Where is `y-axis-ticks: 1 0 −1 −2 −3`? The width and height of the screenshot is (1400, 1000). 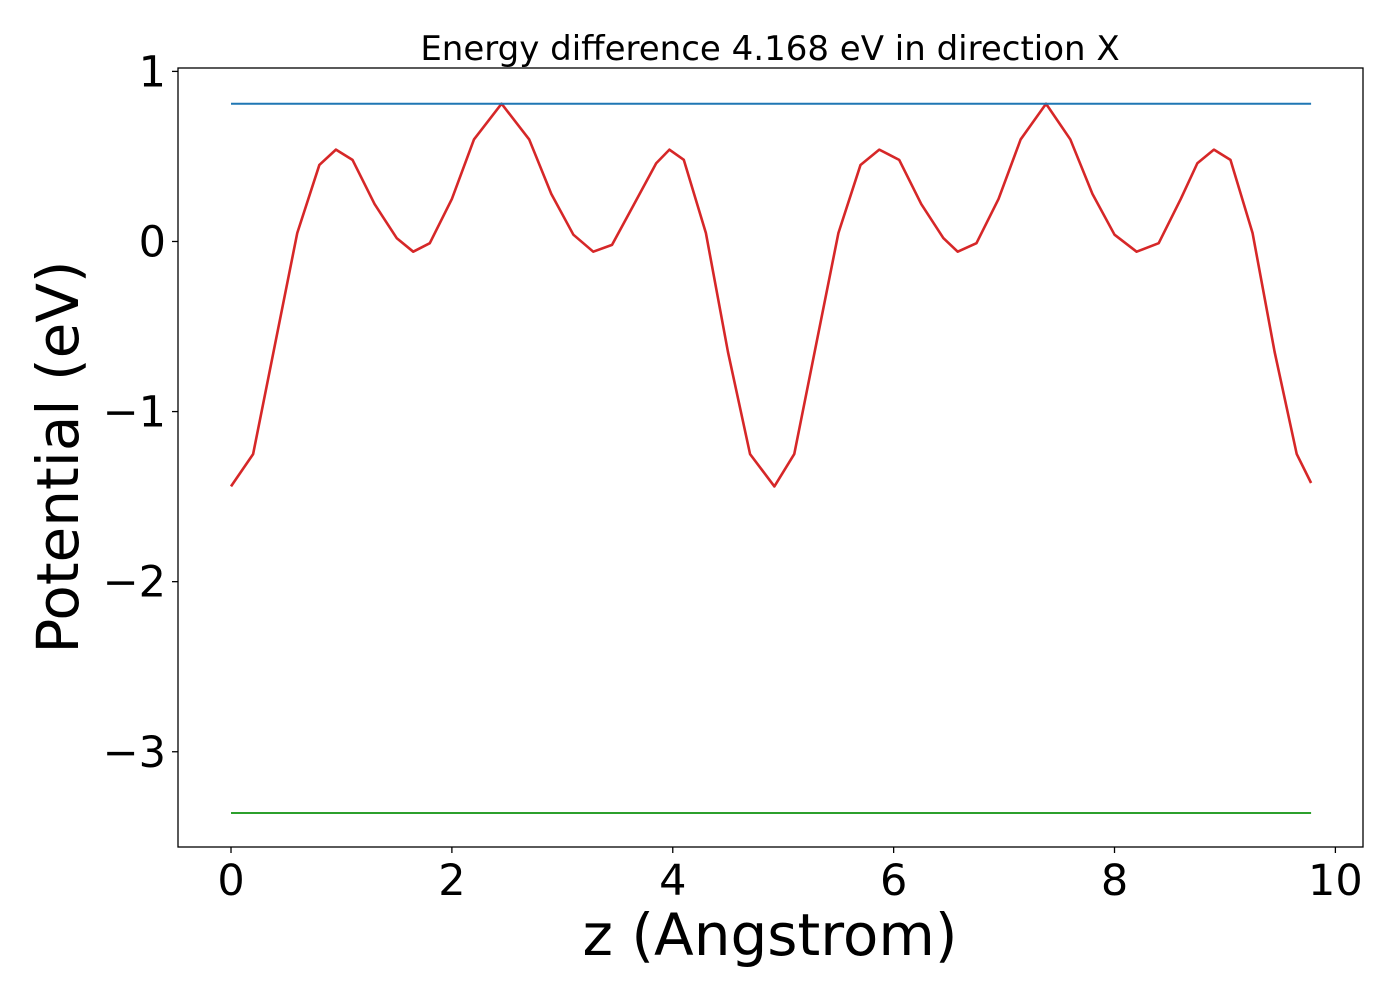
y-axis-ticks: 1 0 −1 −2 −3 is located at coordinates (140, 412).